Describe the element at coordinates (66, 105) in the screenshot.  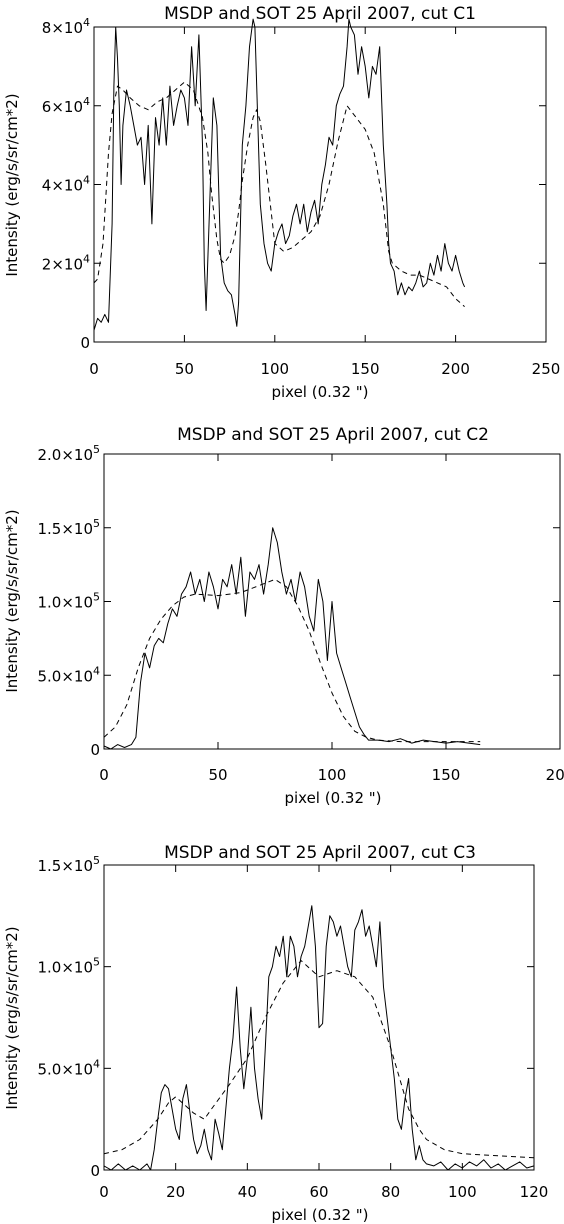
I see `y-tick-label: 6×10⁴` at that location.